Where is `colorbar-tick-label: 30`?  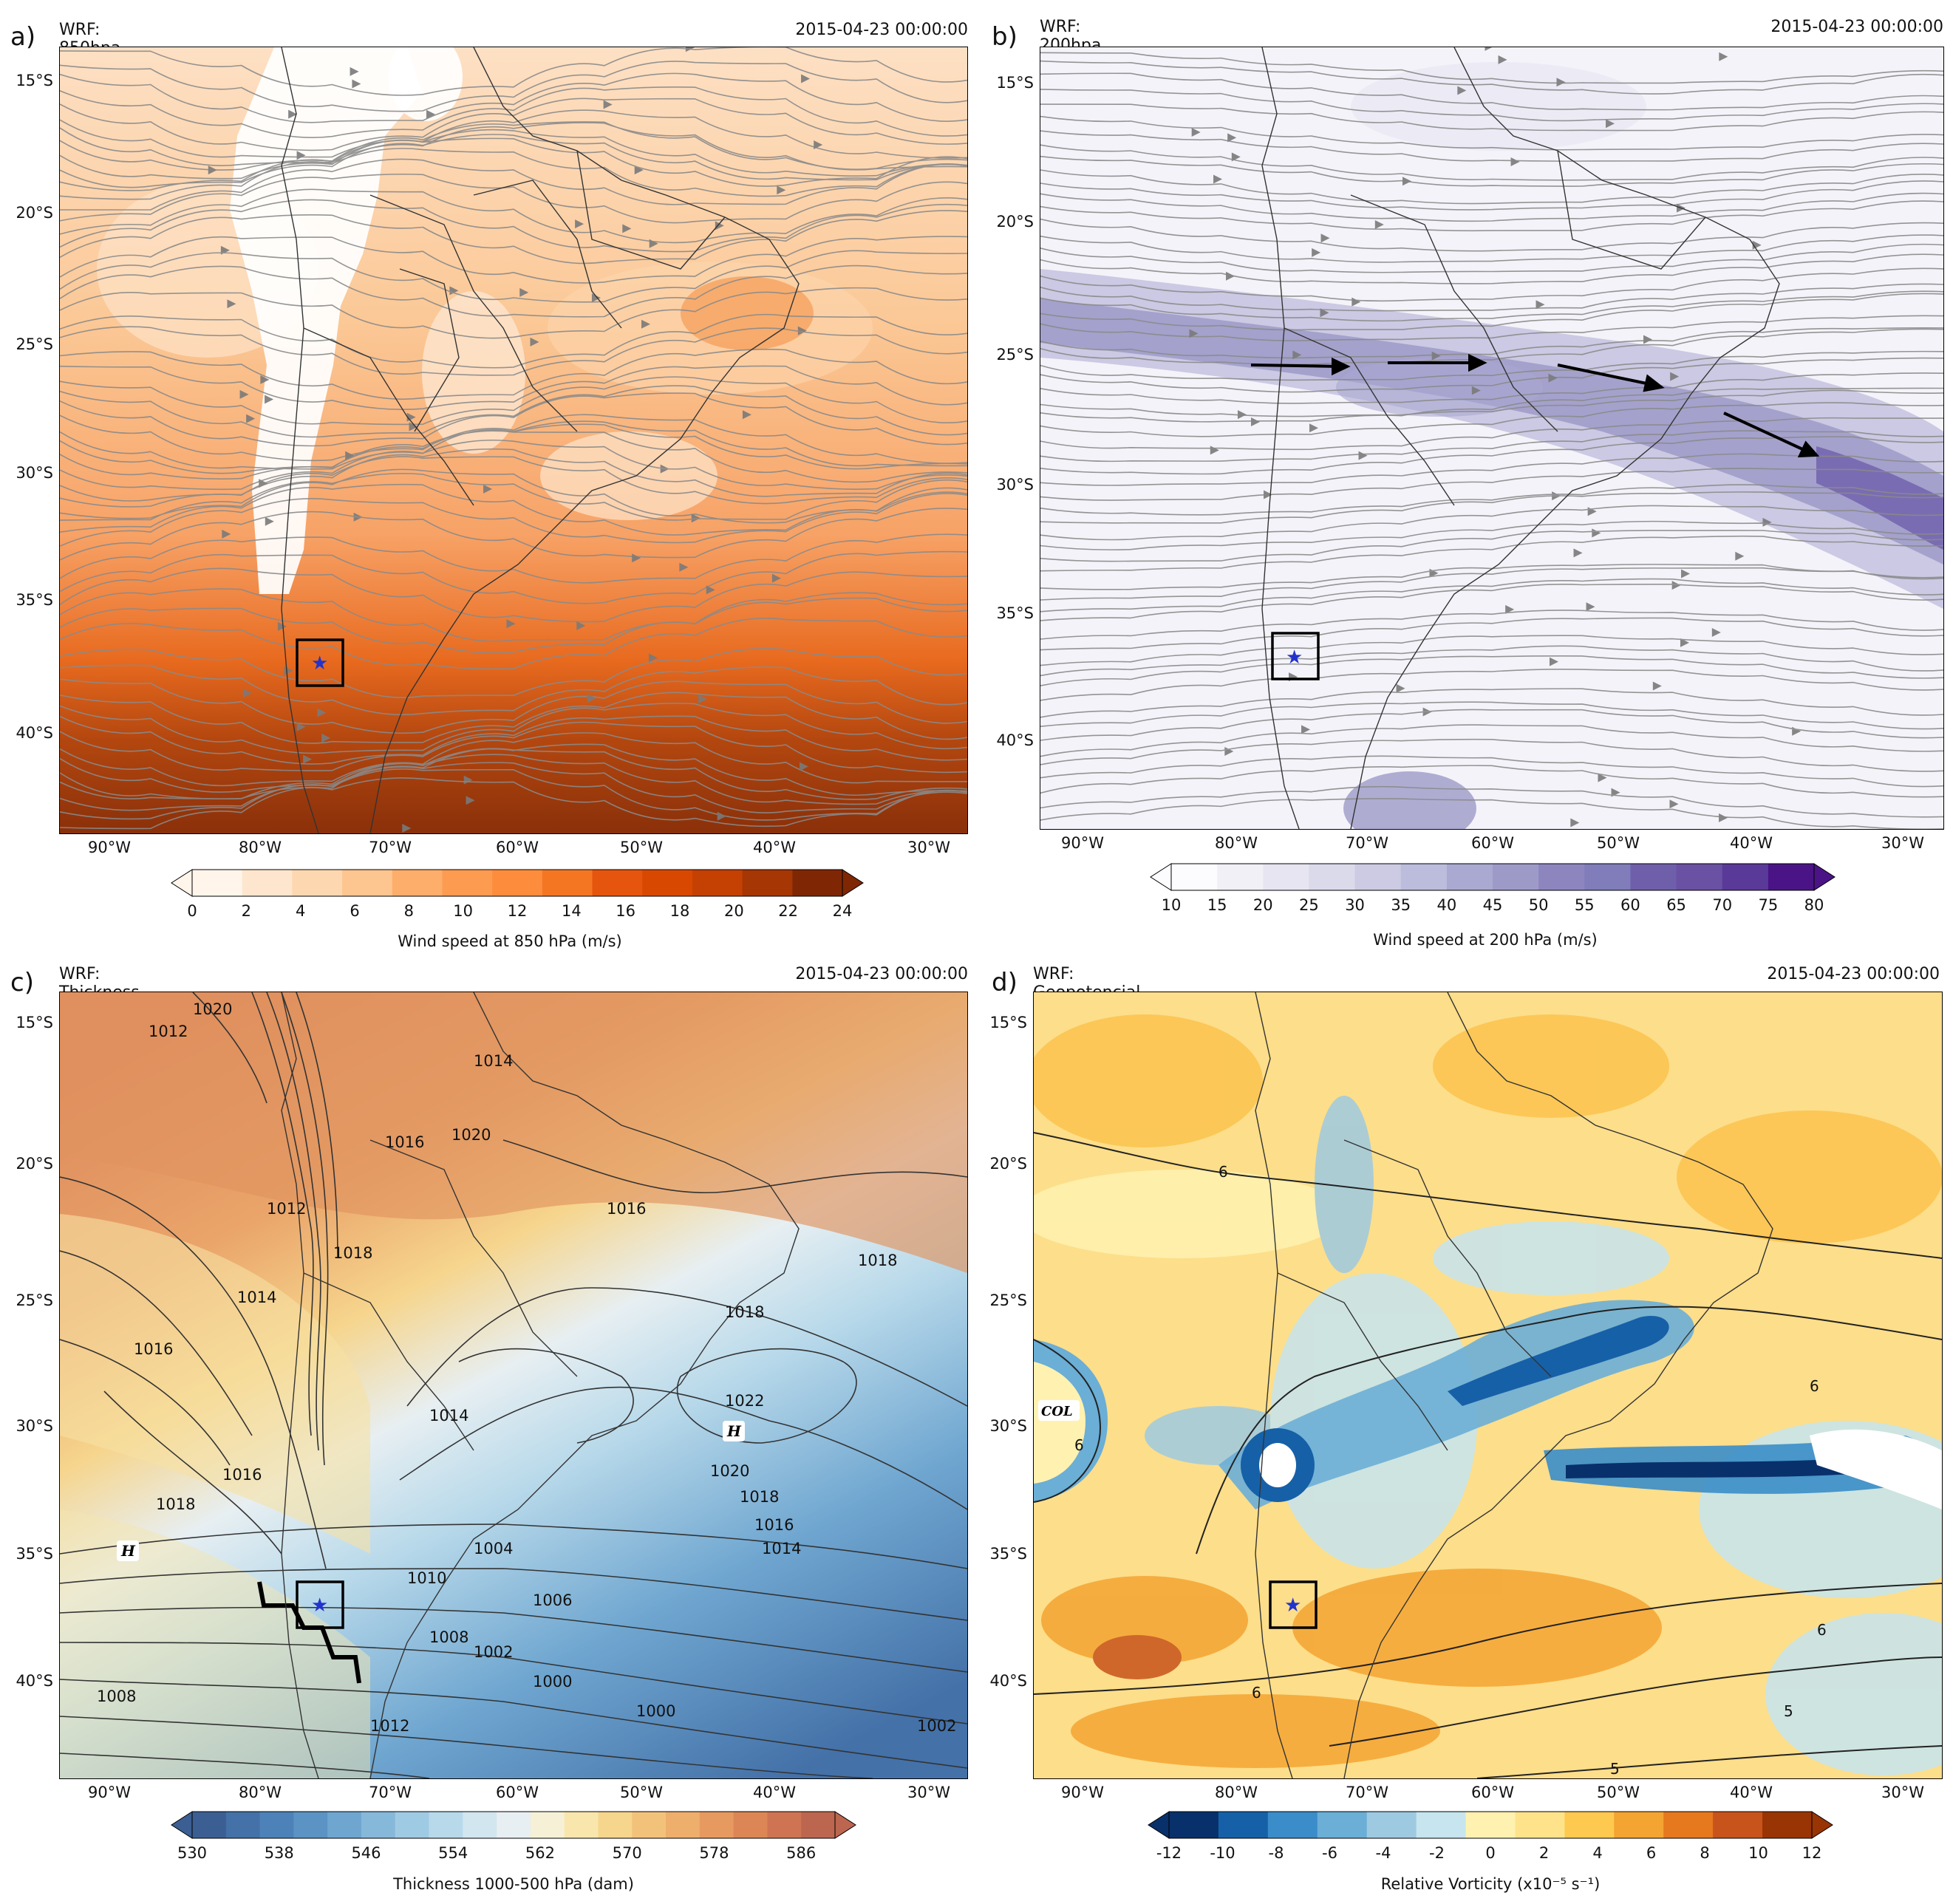 colorbar-tick-label: 30 is located at coordinates (1355, 905).